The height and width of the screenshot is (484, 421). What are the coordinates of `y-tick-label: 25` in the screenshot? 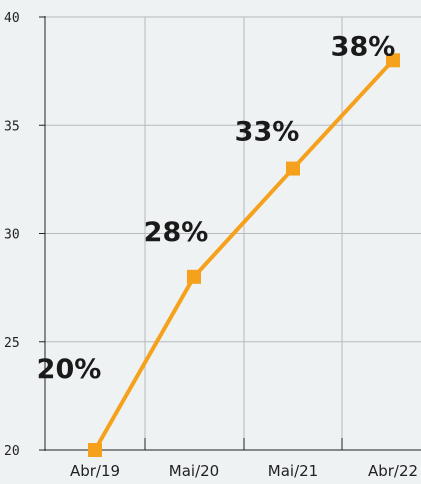 It's located at (12, 343).